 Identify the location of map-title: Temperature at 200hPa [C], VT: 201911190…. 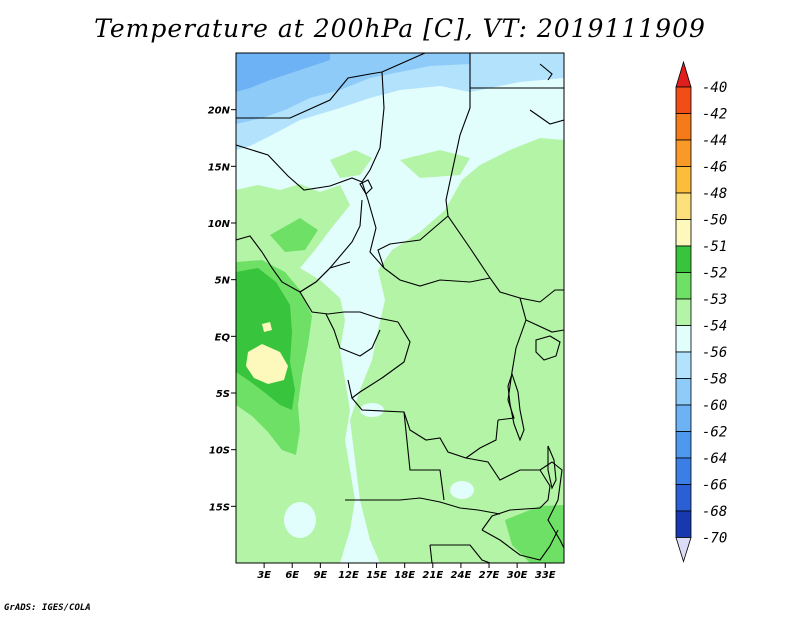
(400, 28).